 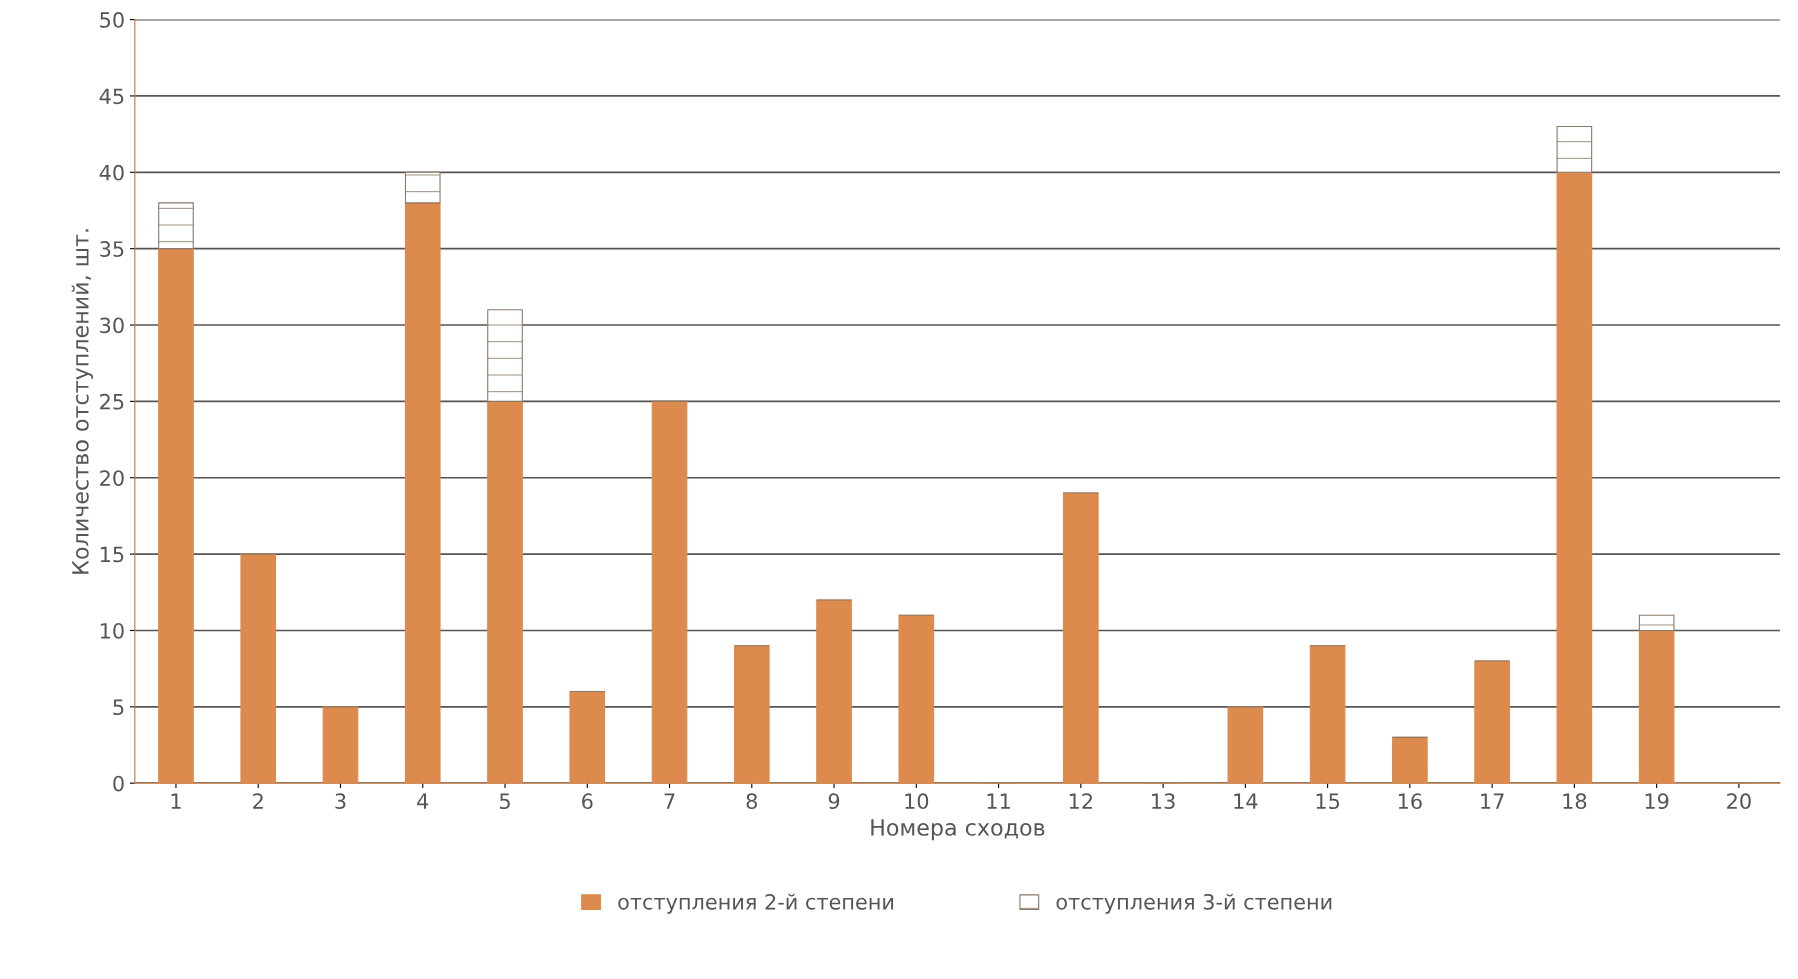 What do you see at coordinates (1657, 801) in the screenshot?
I see `x-tick-label: 19` at bounding box center [1657, 801].